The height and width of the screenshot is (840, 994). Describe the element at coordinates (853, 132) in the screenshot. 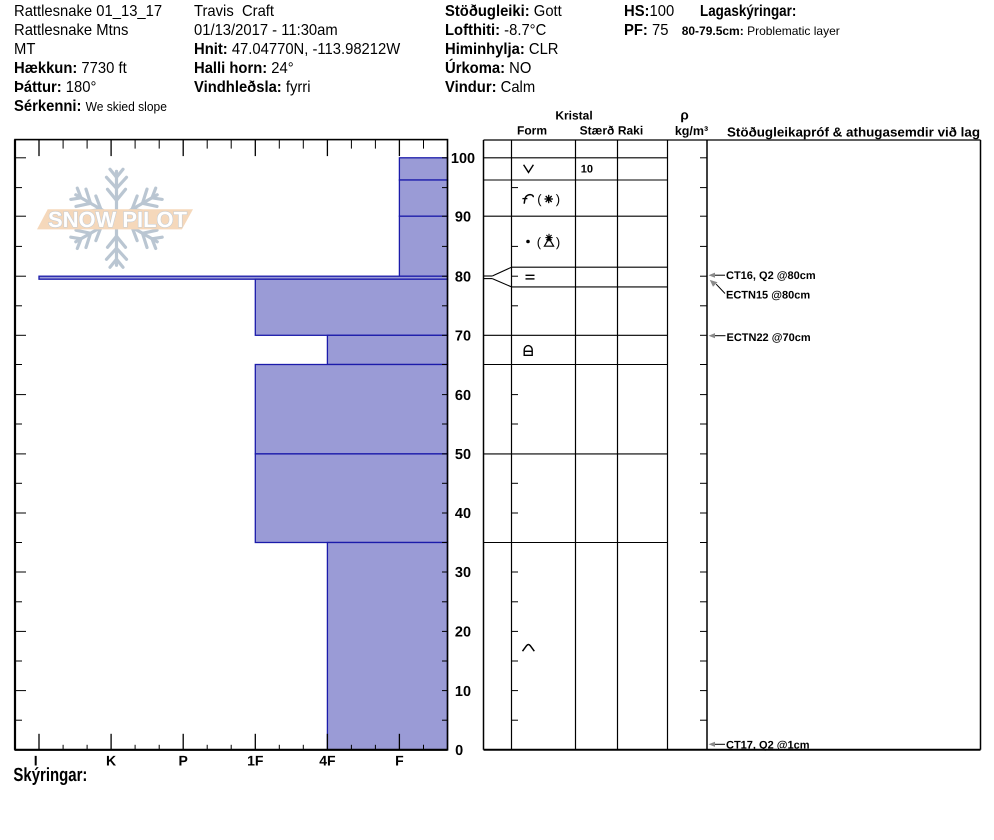

I see `svg-text:Stöðugleikapróf & athugasemdir: Stöðugleikapróf & athugasemdir við lag` at that location.